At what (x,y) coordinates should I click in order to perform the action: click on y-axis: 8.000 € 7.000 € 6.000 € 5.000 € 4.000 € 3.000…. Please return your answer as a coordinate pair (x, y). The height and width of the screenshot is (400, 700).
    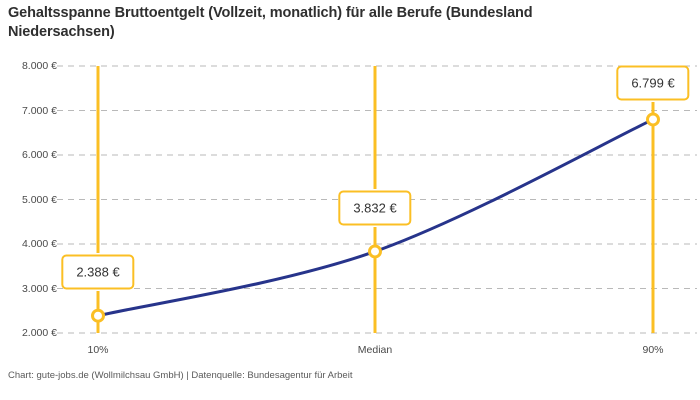
    Looking at the image, I should click on (28, 200).